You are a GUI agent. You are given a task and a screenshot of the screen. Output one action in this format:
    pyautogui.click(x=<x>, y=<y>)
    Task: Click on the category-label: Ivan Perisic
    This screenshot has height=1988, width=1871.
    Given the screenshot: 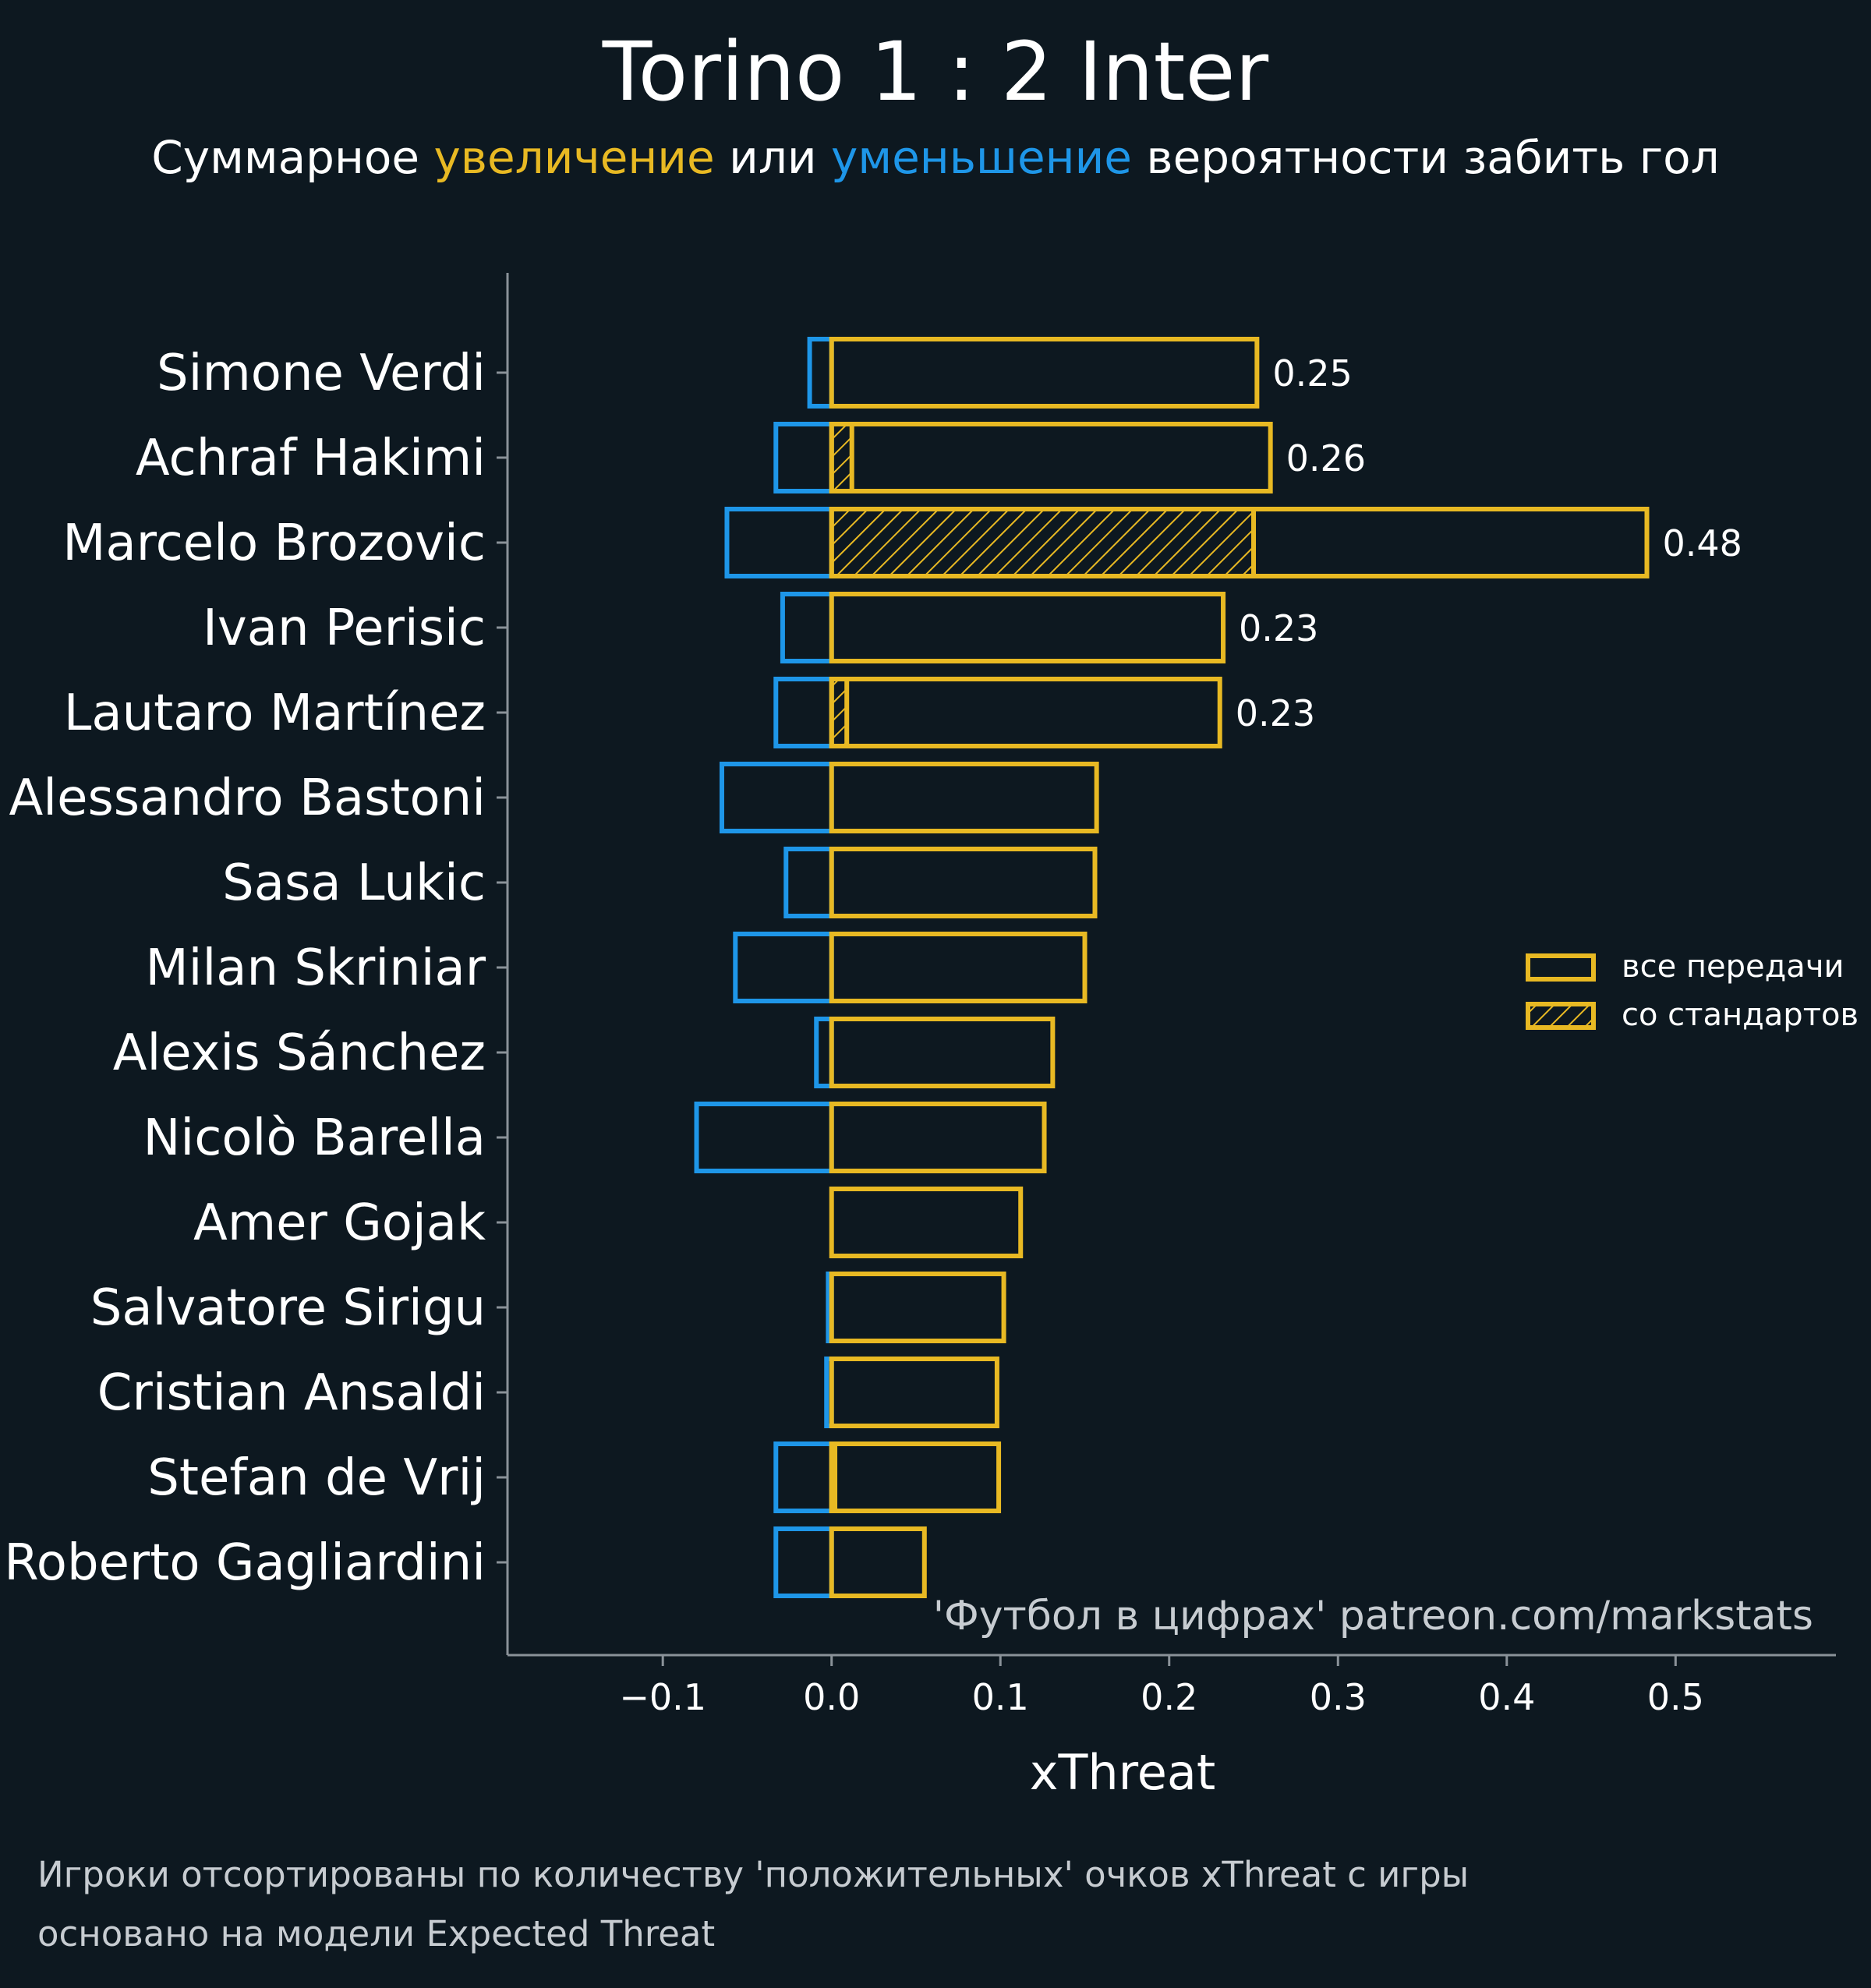 What is the action you would take?
    pyautogui.click(x=344, y=628)
    